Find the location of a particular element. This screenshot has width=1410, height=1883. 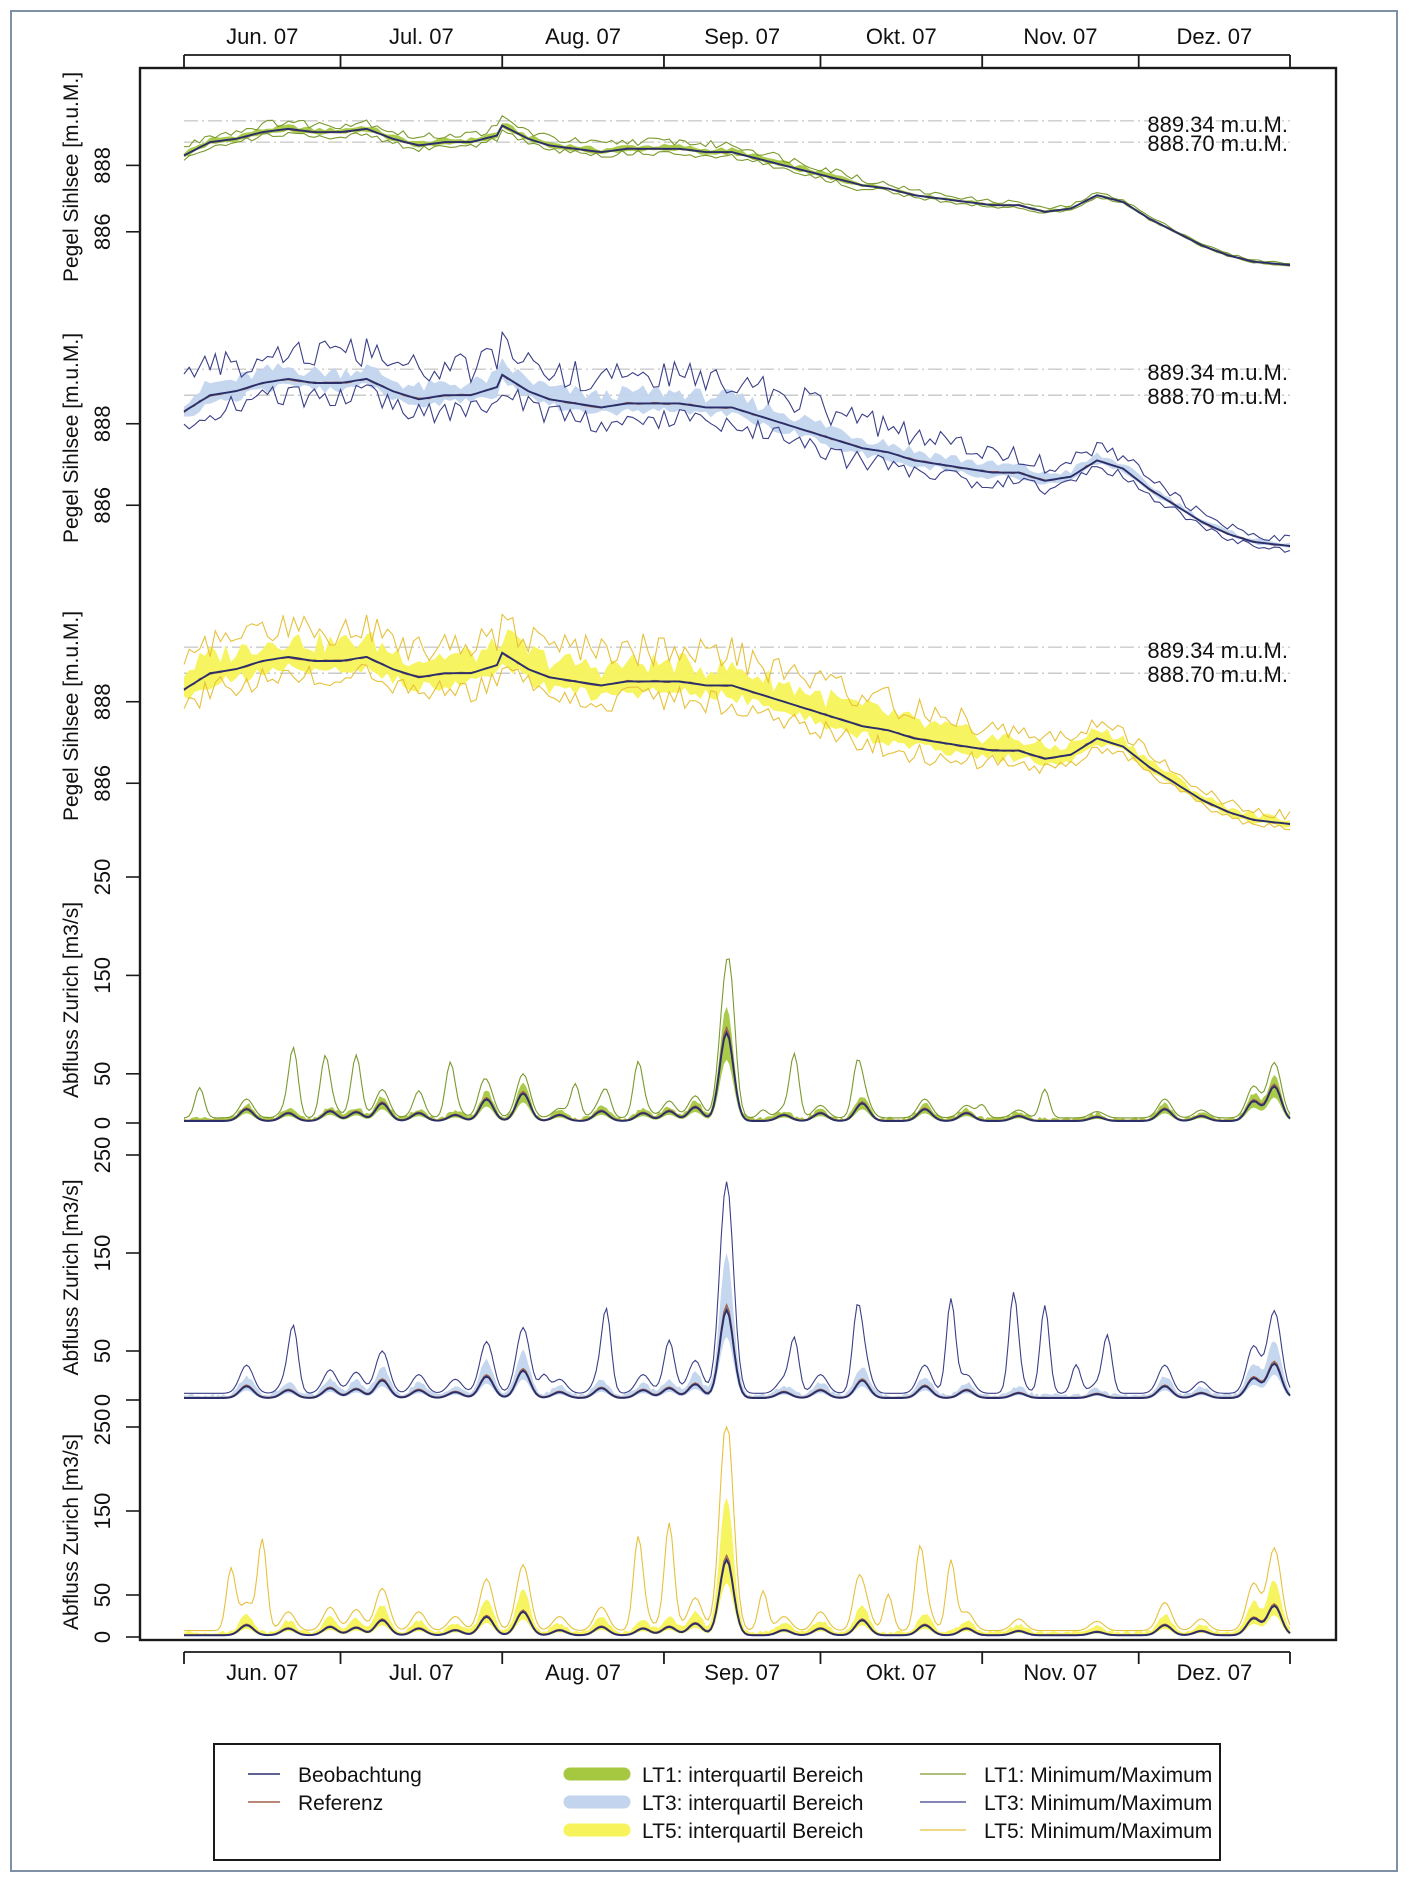

level-panel-2-max-line is located at coordinates (737, 436).